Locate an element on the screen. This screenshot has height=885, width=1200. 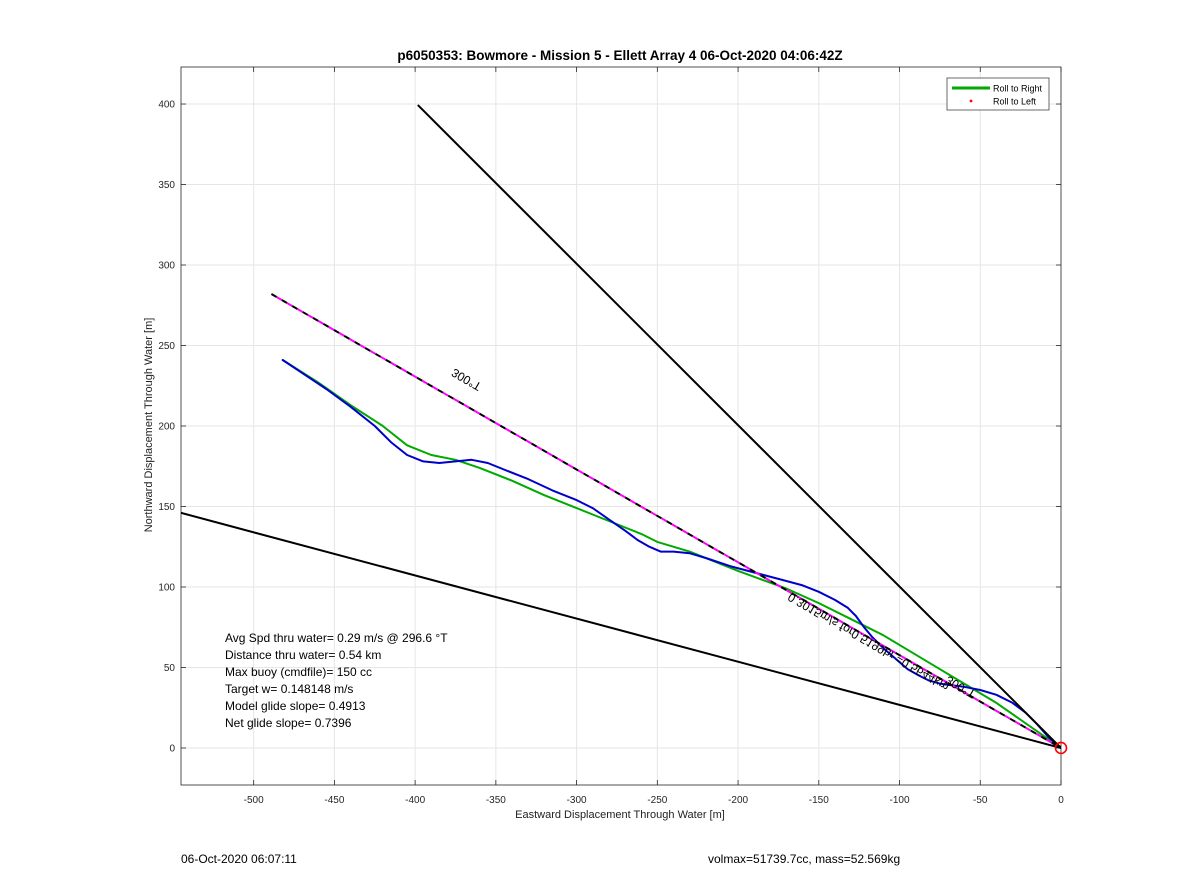
x-axis-label: Eastward Displacement Through Water [m] is located at coordinates (620, 815).